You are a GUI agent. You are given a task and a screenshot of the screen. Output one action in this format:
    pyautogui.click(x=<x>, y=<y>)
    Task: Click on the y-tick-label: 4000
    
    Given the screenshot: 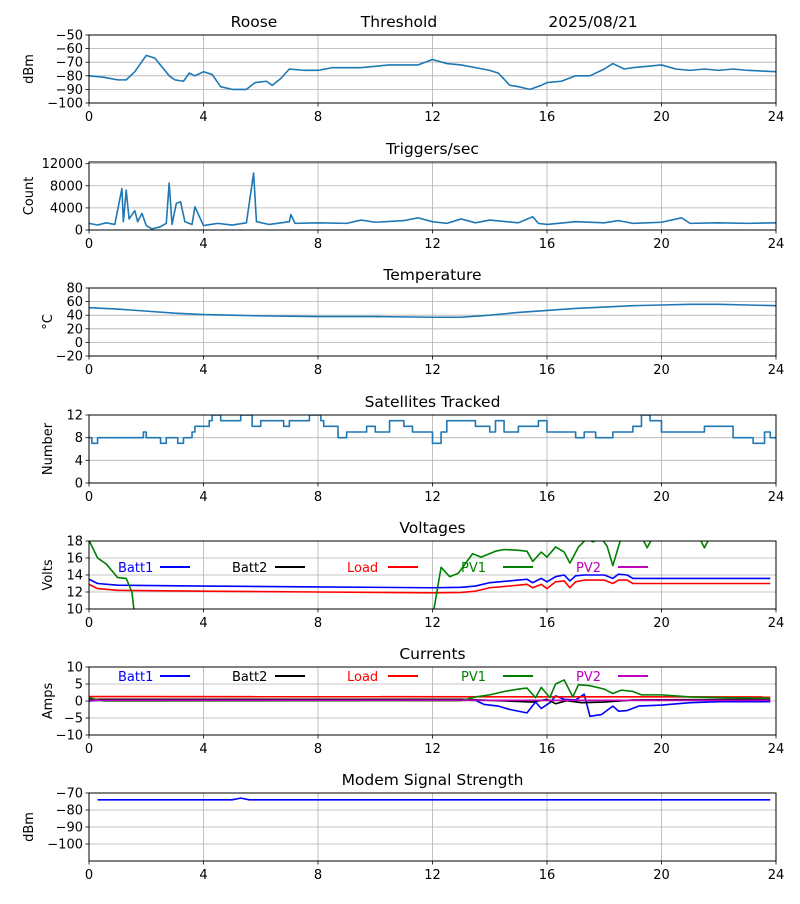 What is the action you would take?
    pyautogui.click(x=66, y=208)
    